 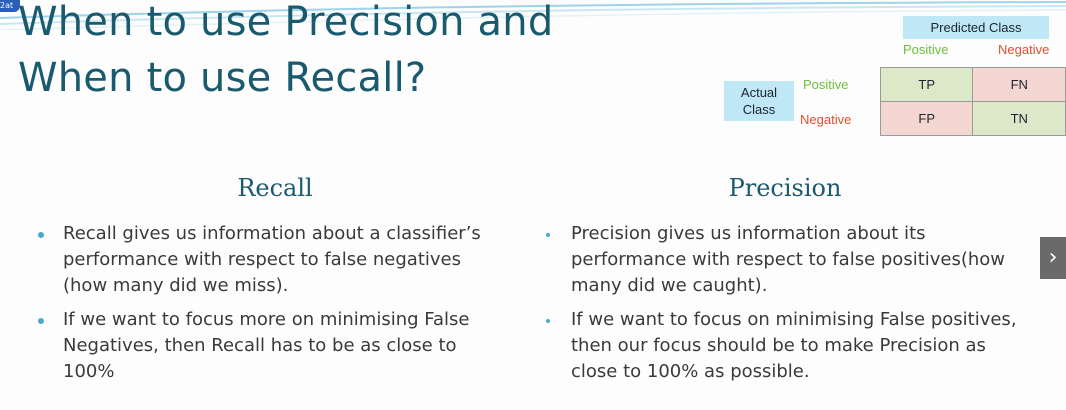 What do you see at coordinates (785, 188) in the screenshot?
I see `precision-heading: Precision` at bounding box center [785, 188].